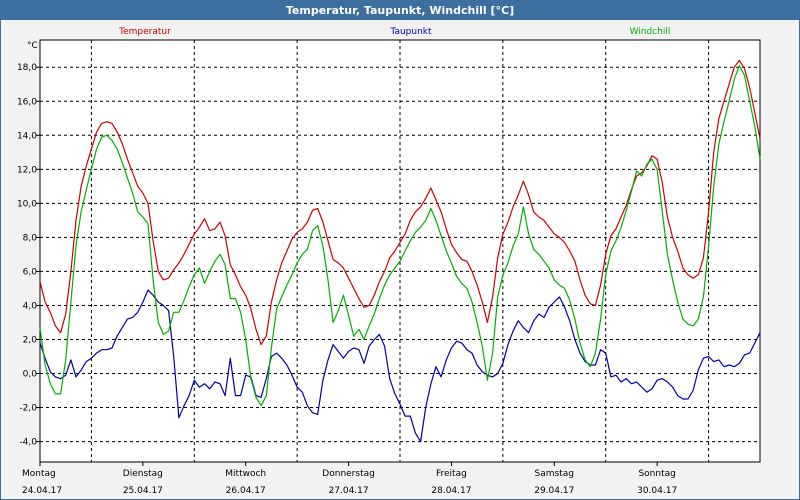  What do you see at coordinates (410, 32) in the screenshot?
I see `legend-entry-taupunkt: Taupunkt` at bounding box center [410, 32].